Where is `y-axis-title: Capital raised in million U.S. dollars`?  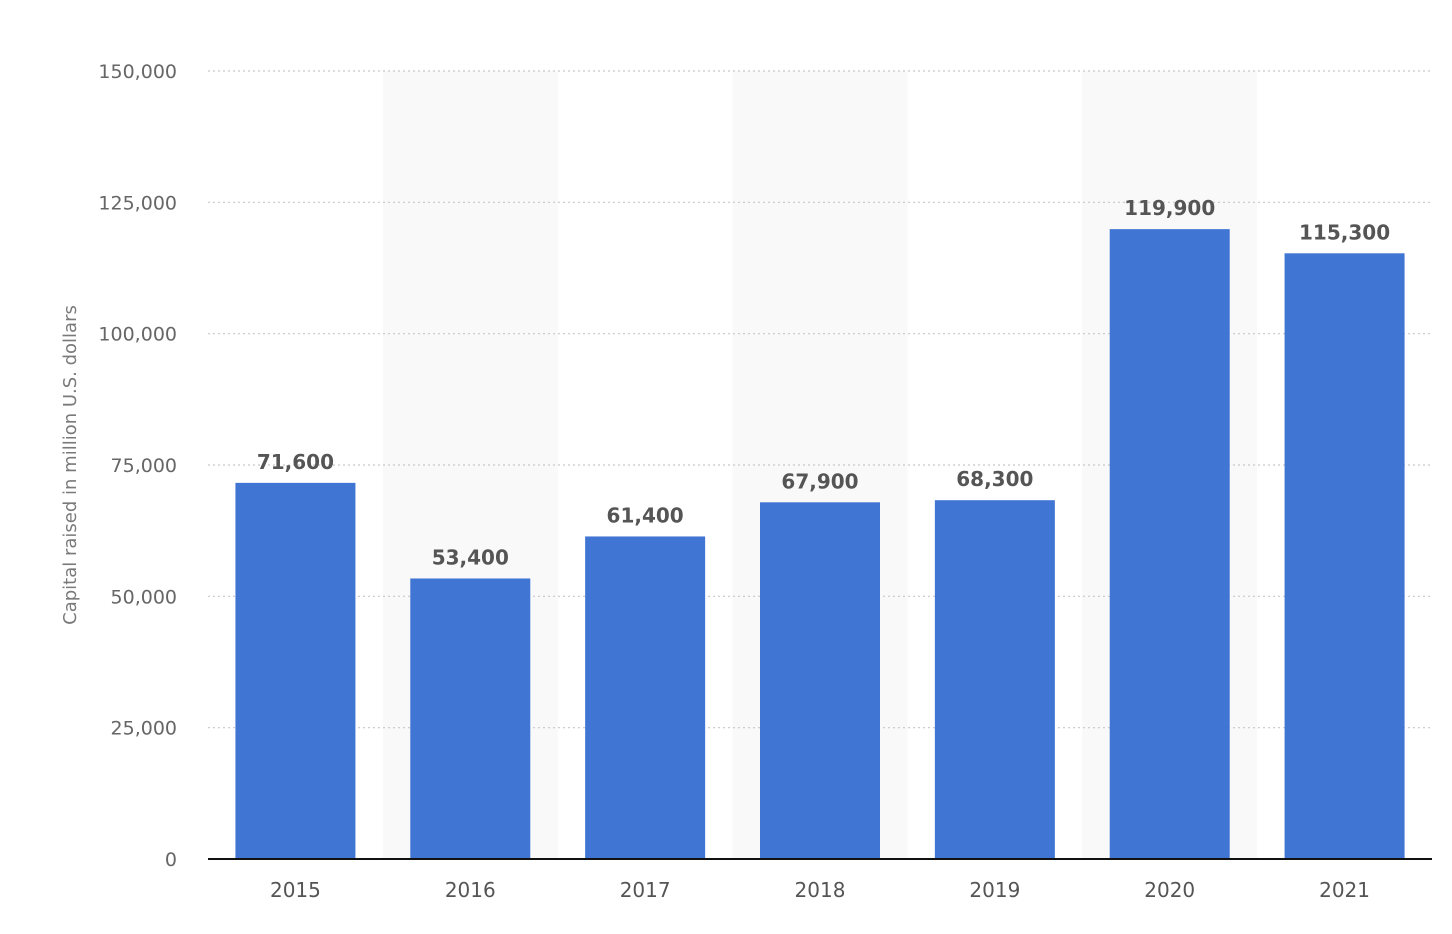 y-axis-title: Capital raised in million U.S. dollars is located at coordinates (70, 465).